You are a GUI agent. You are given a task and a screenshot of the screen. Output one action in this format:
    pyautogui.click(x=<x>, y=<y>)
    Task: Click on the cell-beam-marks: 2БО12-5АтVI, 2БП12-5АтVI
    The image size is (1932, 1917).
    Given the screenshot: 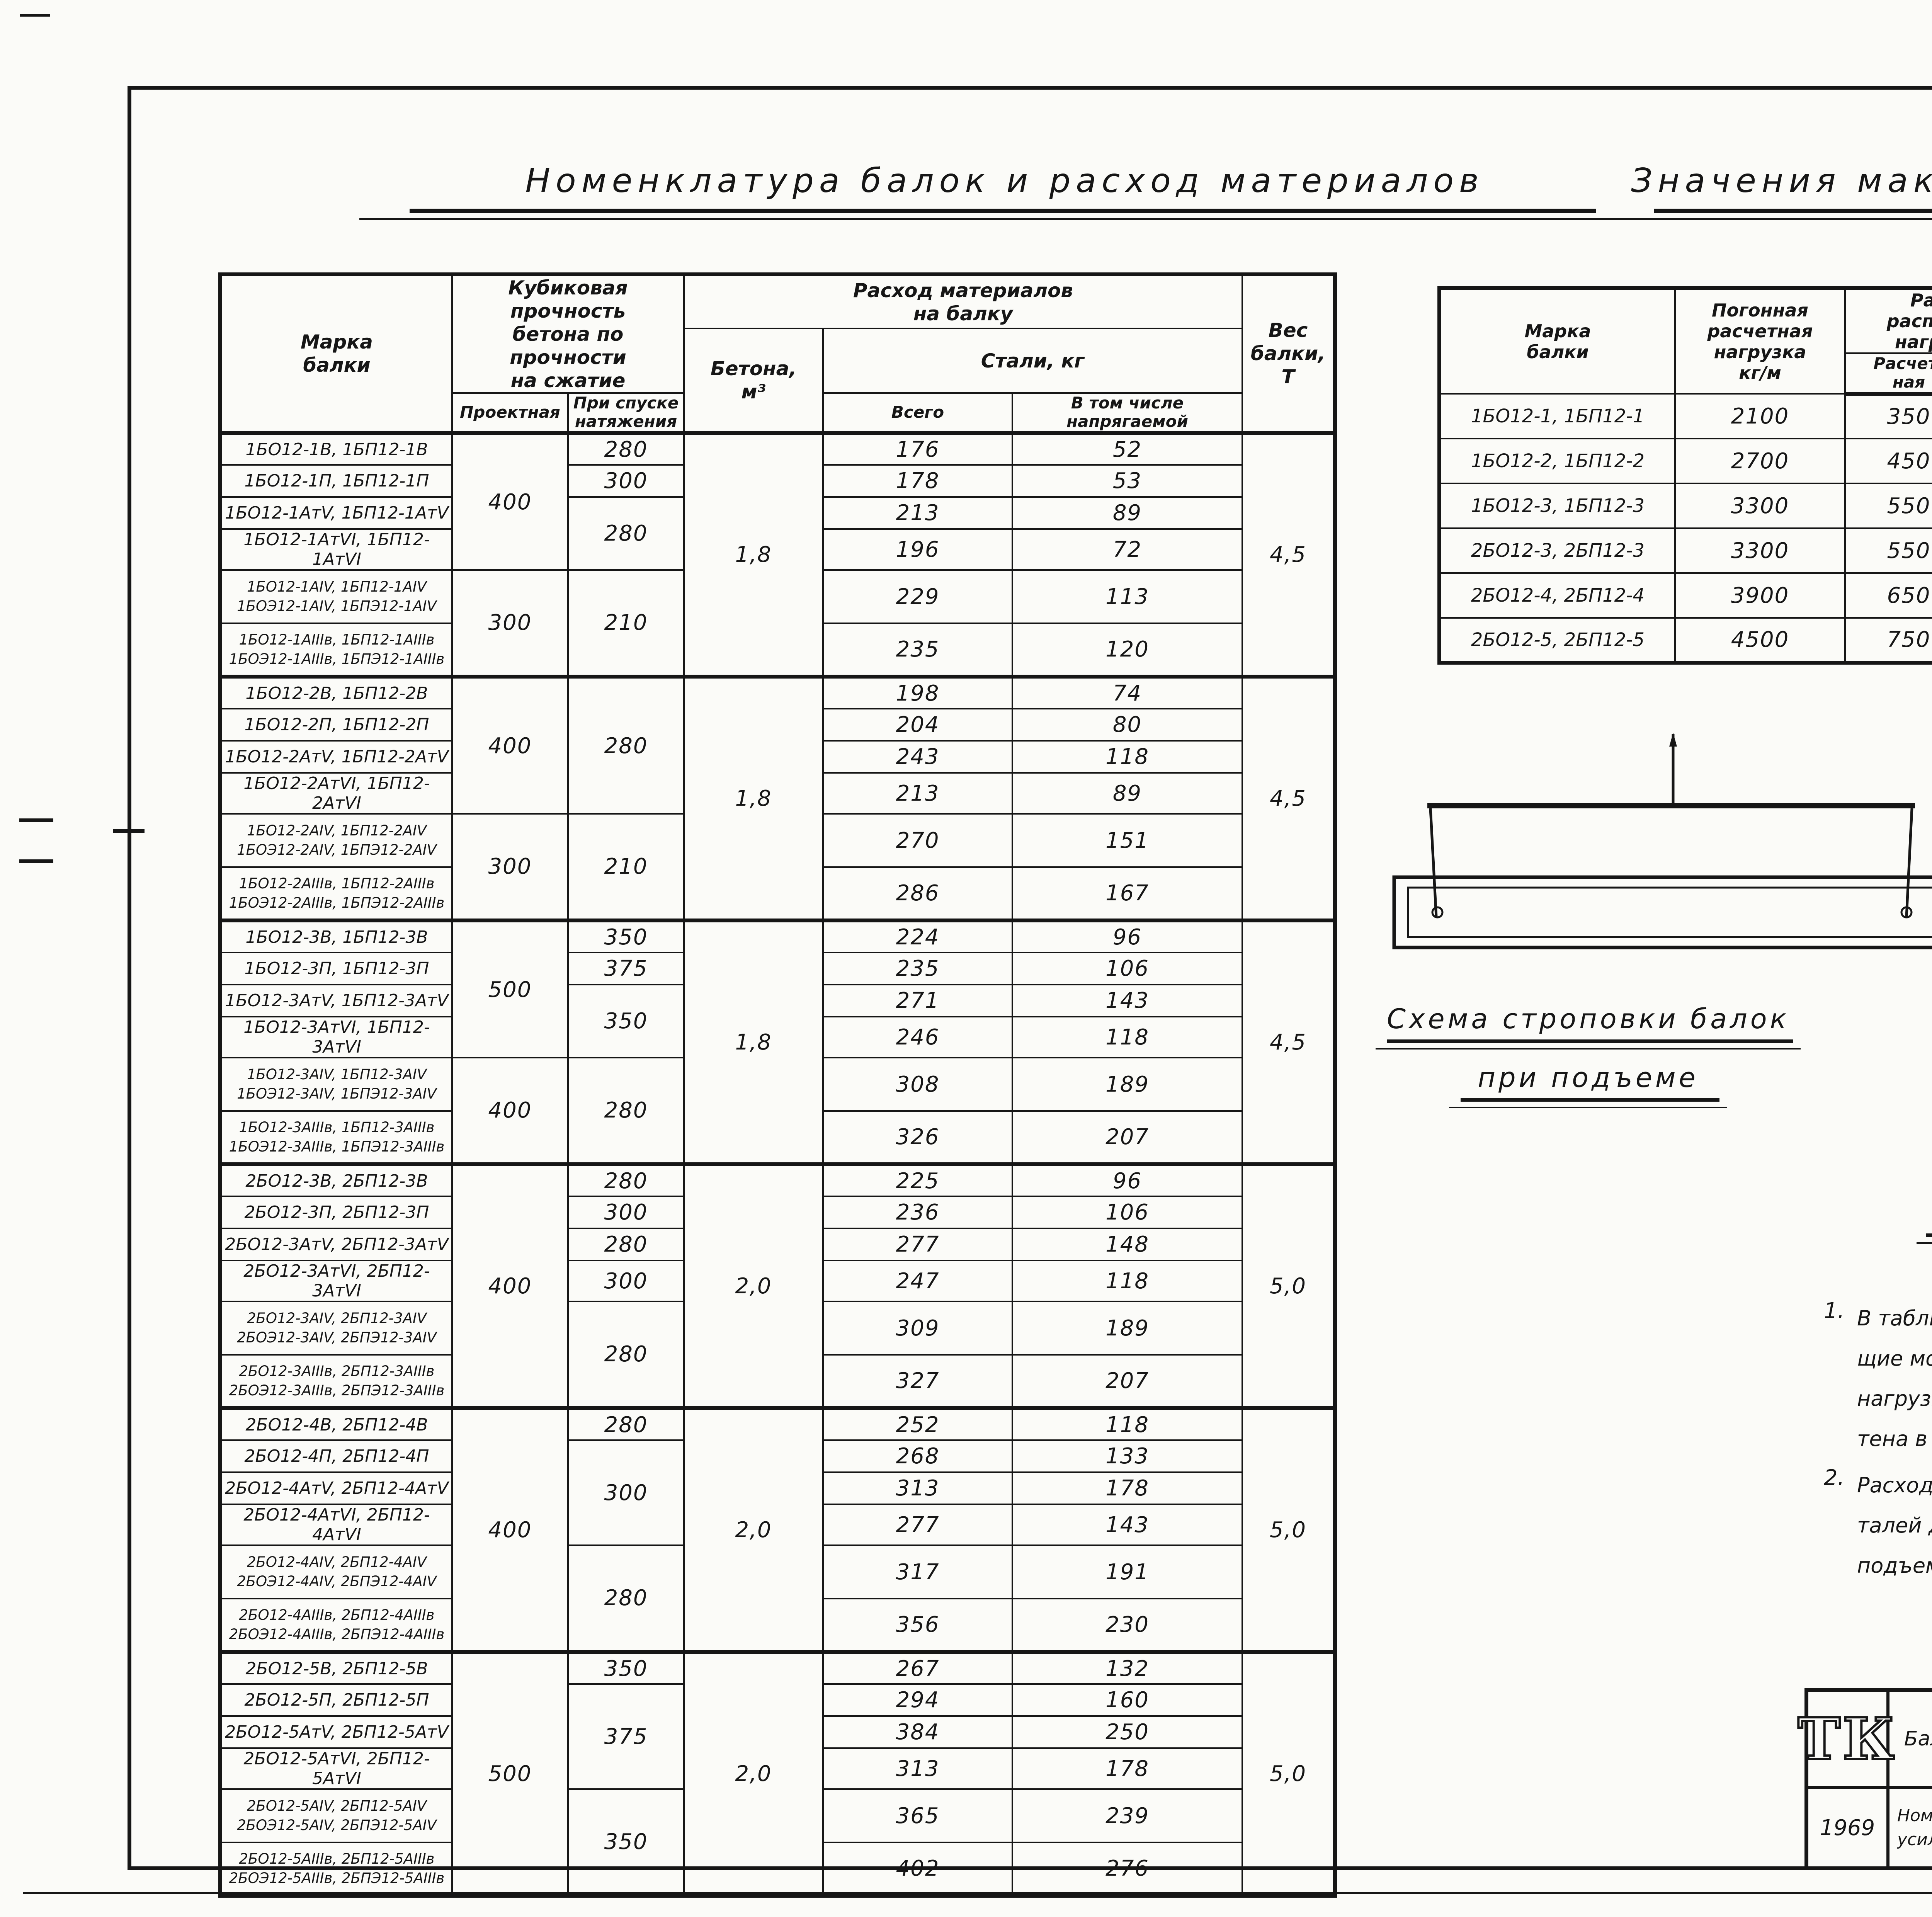 What is the action you would take?
    pyautogui.click(x=336, y=1769)
    